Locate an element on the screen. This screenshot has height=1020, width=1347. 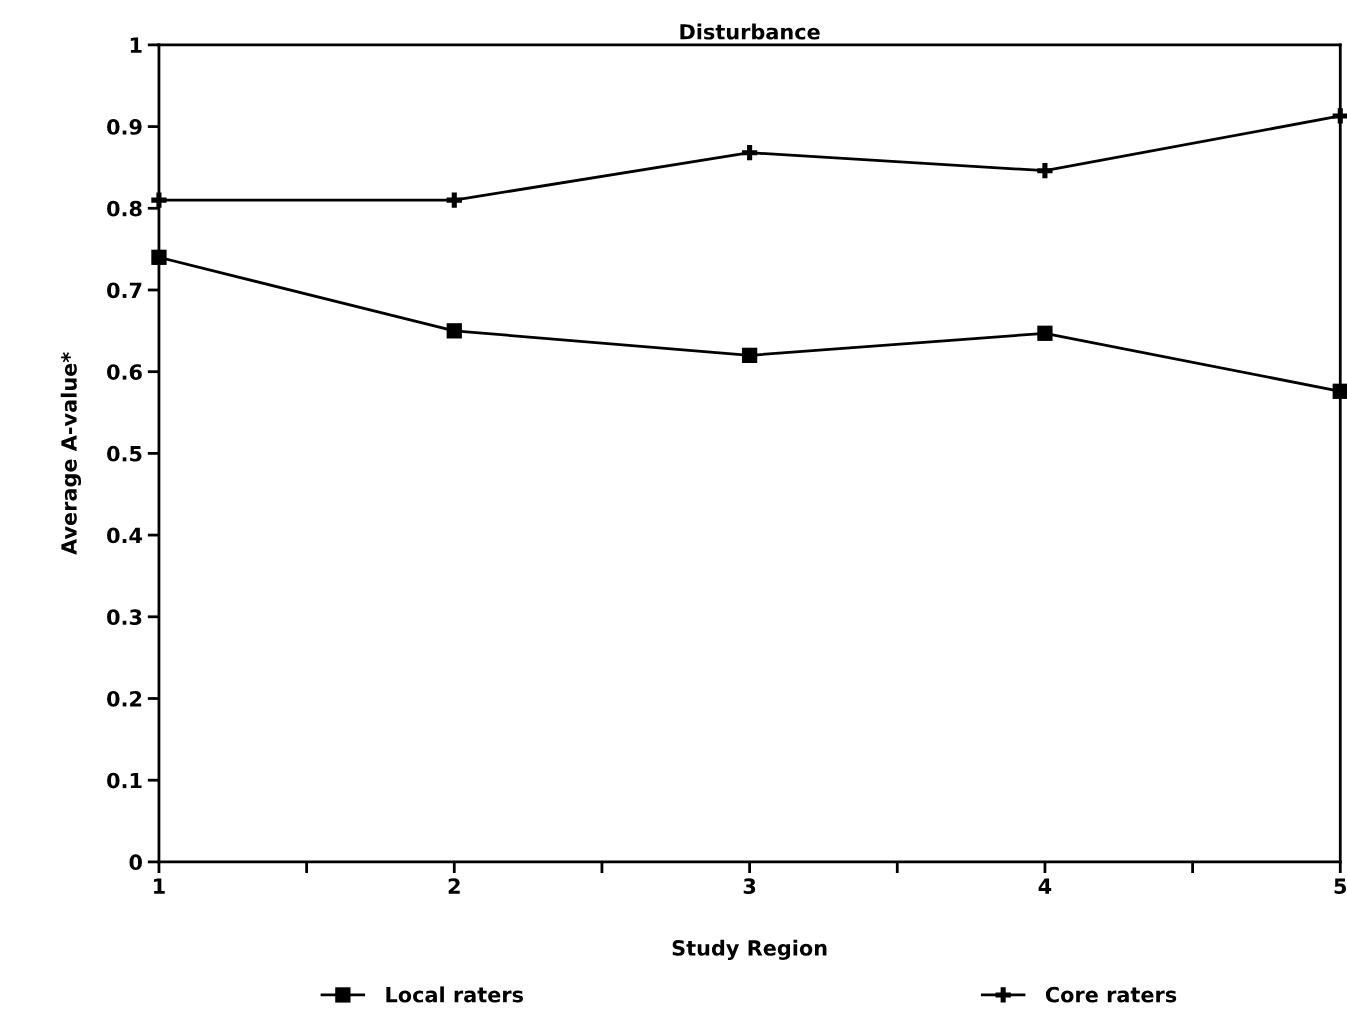
legend-label: Local raters is located at coordinates (455, 994).